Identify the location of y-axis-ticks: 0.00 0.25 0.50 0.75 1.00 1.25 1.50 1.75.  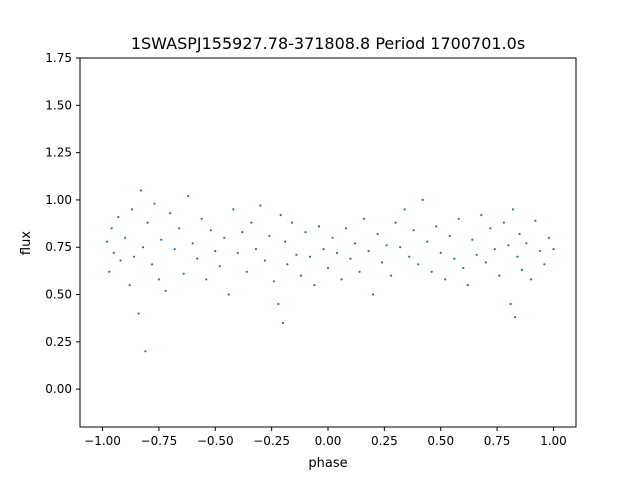
(62, 223).